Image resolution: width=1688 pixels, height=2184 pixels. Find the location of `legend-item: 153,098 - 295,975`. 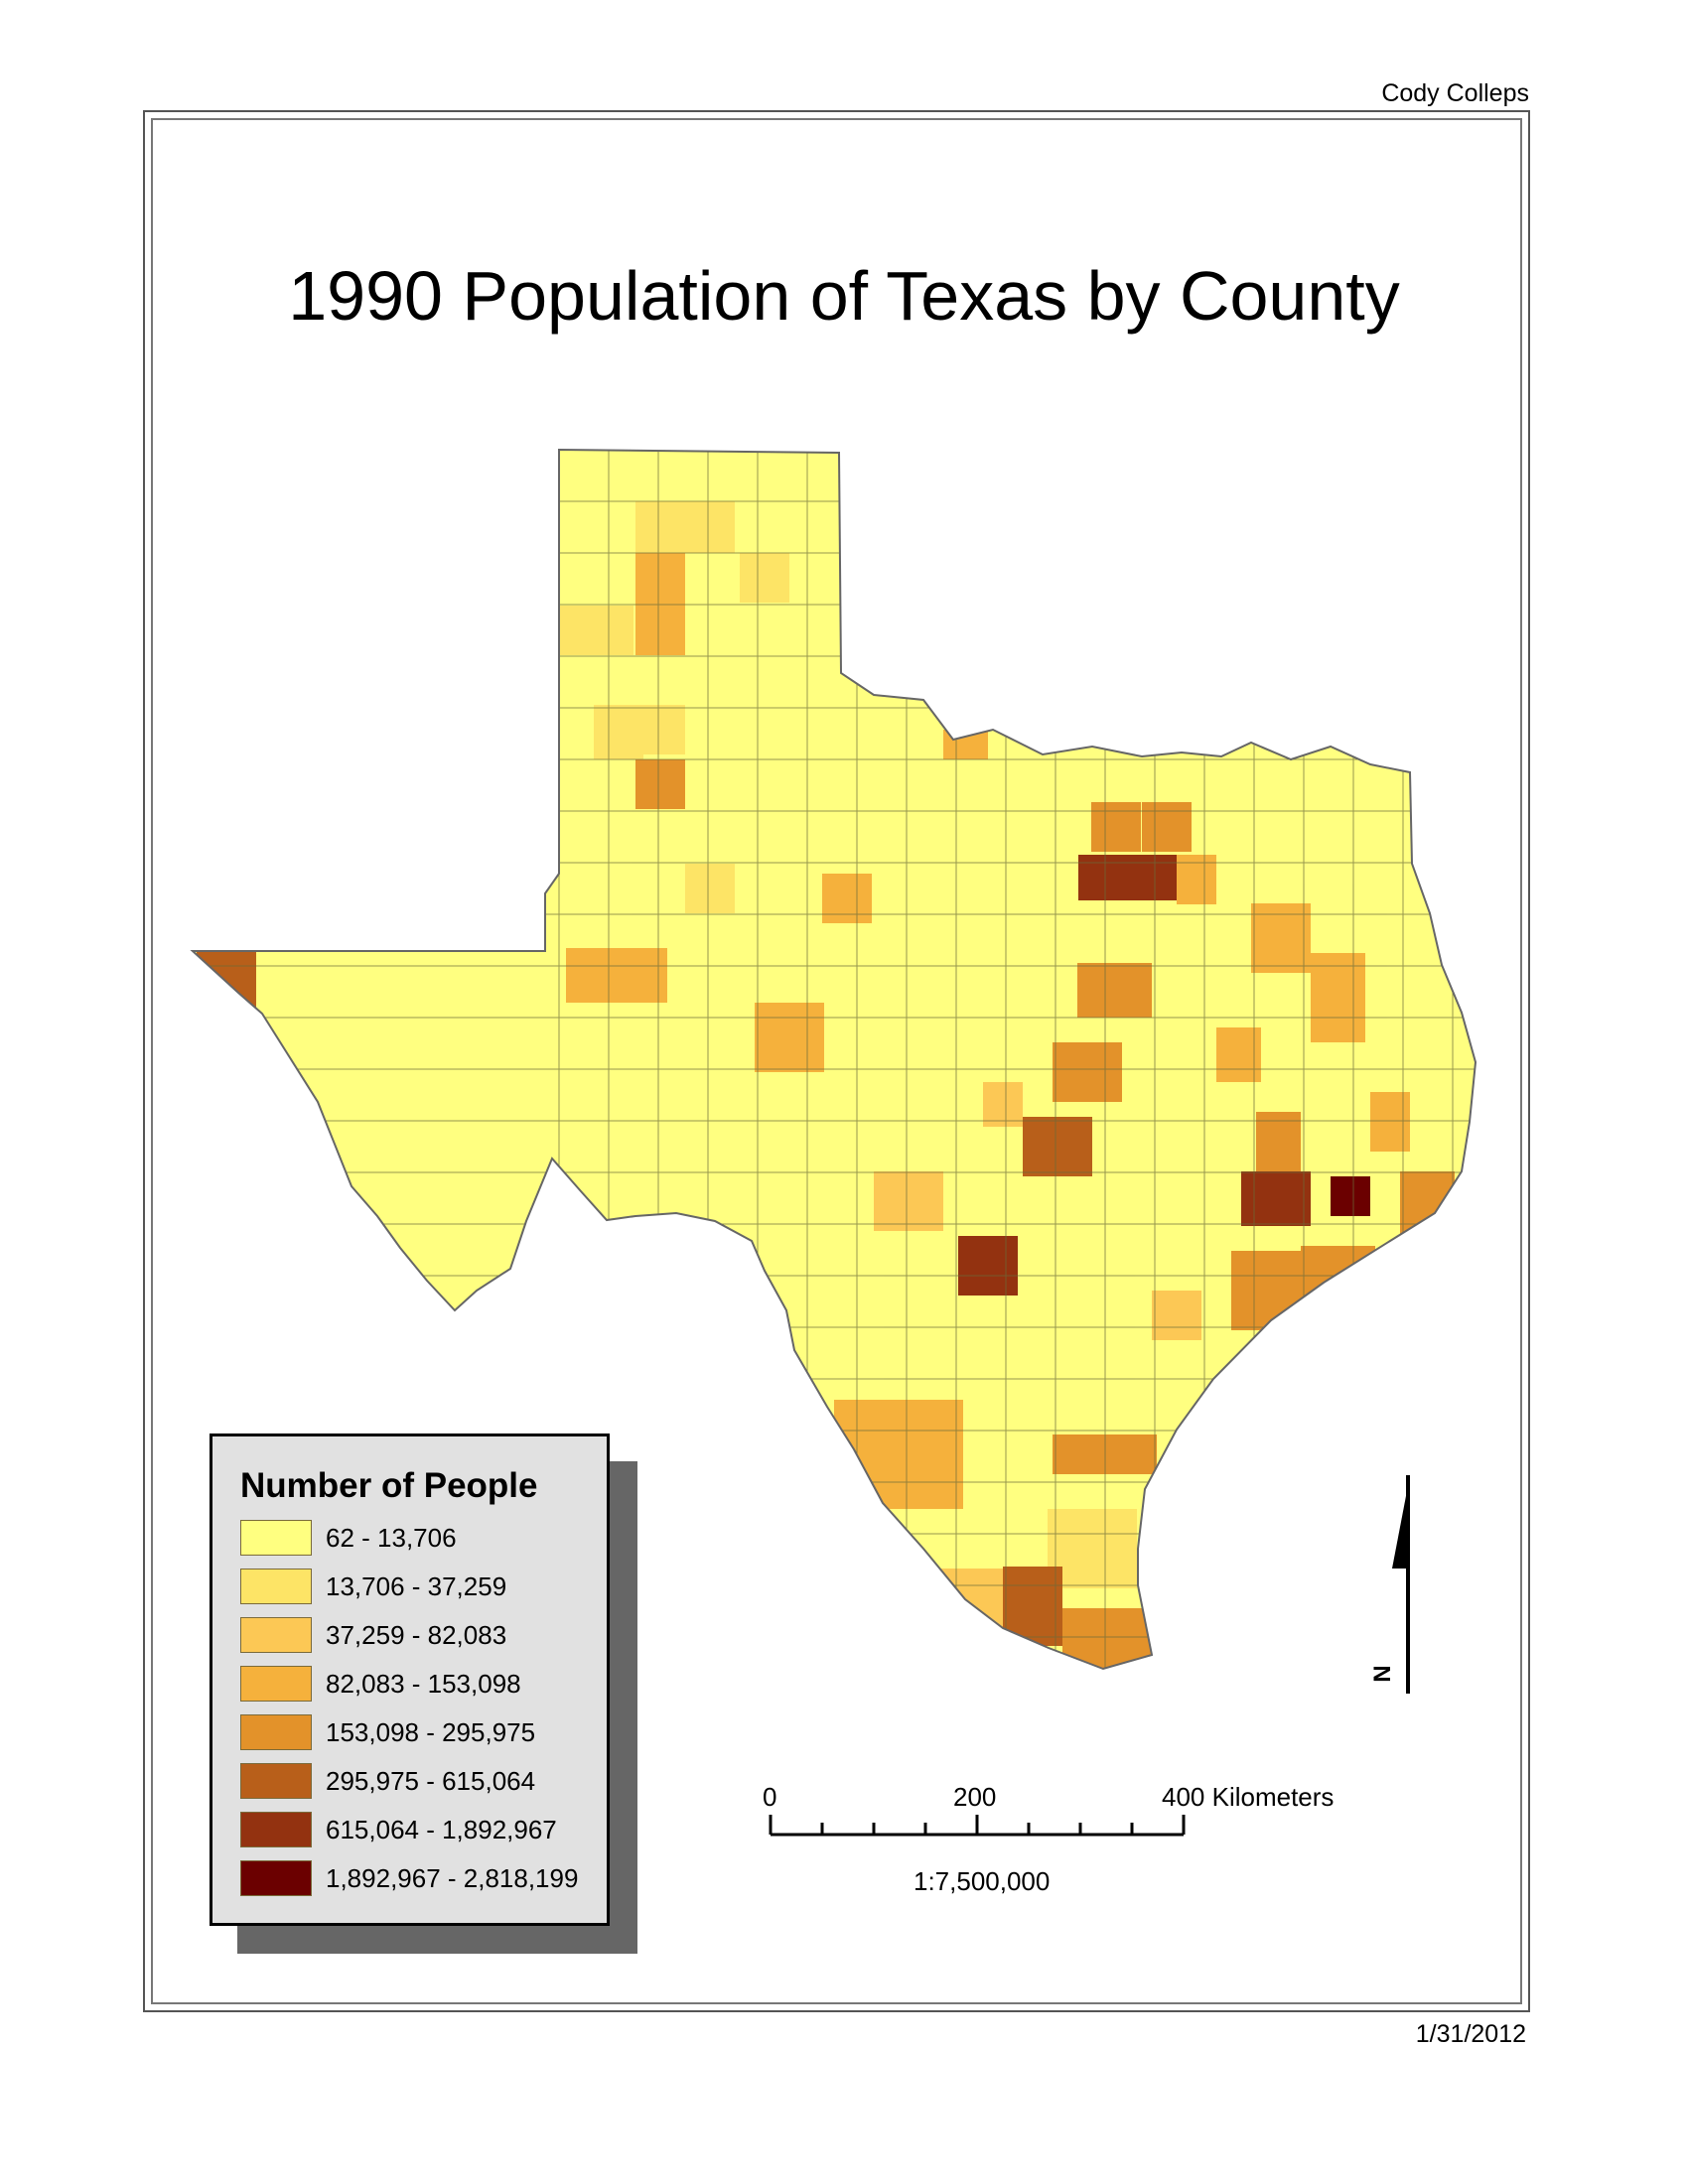

legend-item: 153,098 - 295,975 is located at coordinates (387, 1732).